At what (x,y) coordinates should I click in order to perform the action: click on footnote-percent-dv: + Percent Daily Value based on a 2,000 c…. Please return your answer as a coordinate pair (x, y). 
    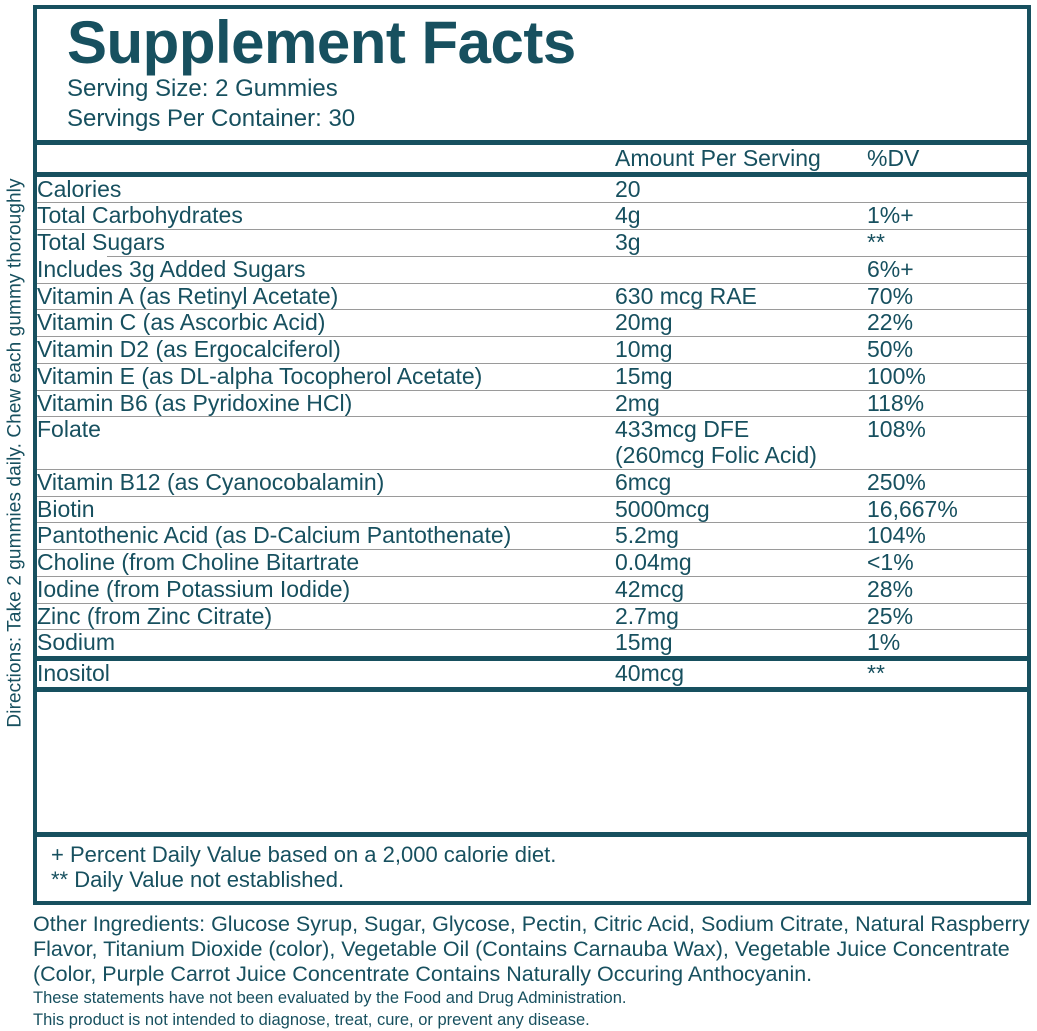
    Looking at the image, I should click on (304, 854).